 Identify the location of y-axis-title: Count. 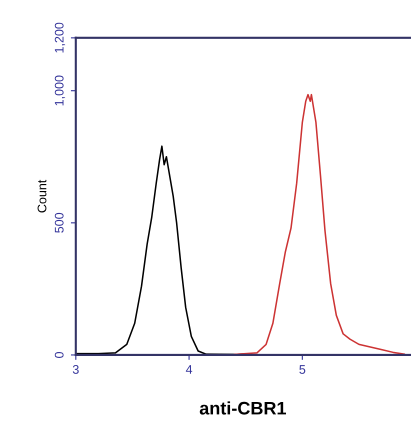
(42, 196).